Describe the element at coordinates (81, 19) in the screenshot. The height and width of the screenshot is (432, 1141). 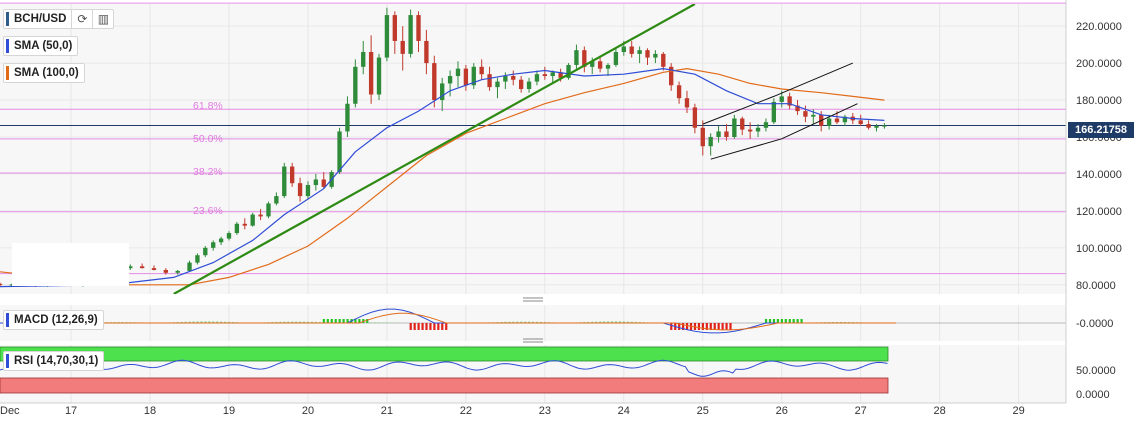
I see `refresh-icon: ⟳` at that location.